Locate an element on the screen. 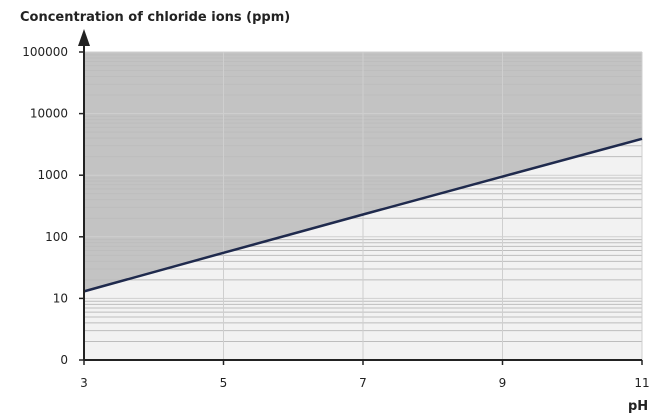  y-tick-label: 10 is located at coordinates (60, 298).